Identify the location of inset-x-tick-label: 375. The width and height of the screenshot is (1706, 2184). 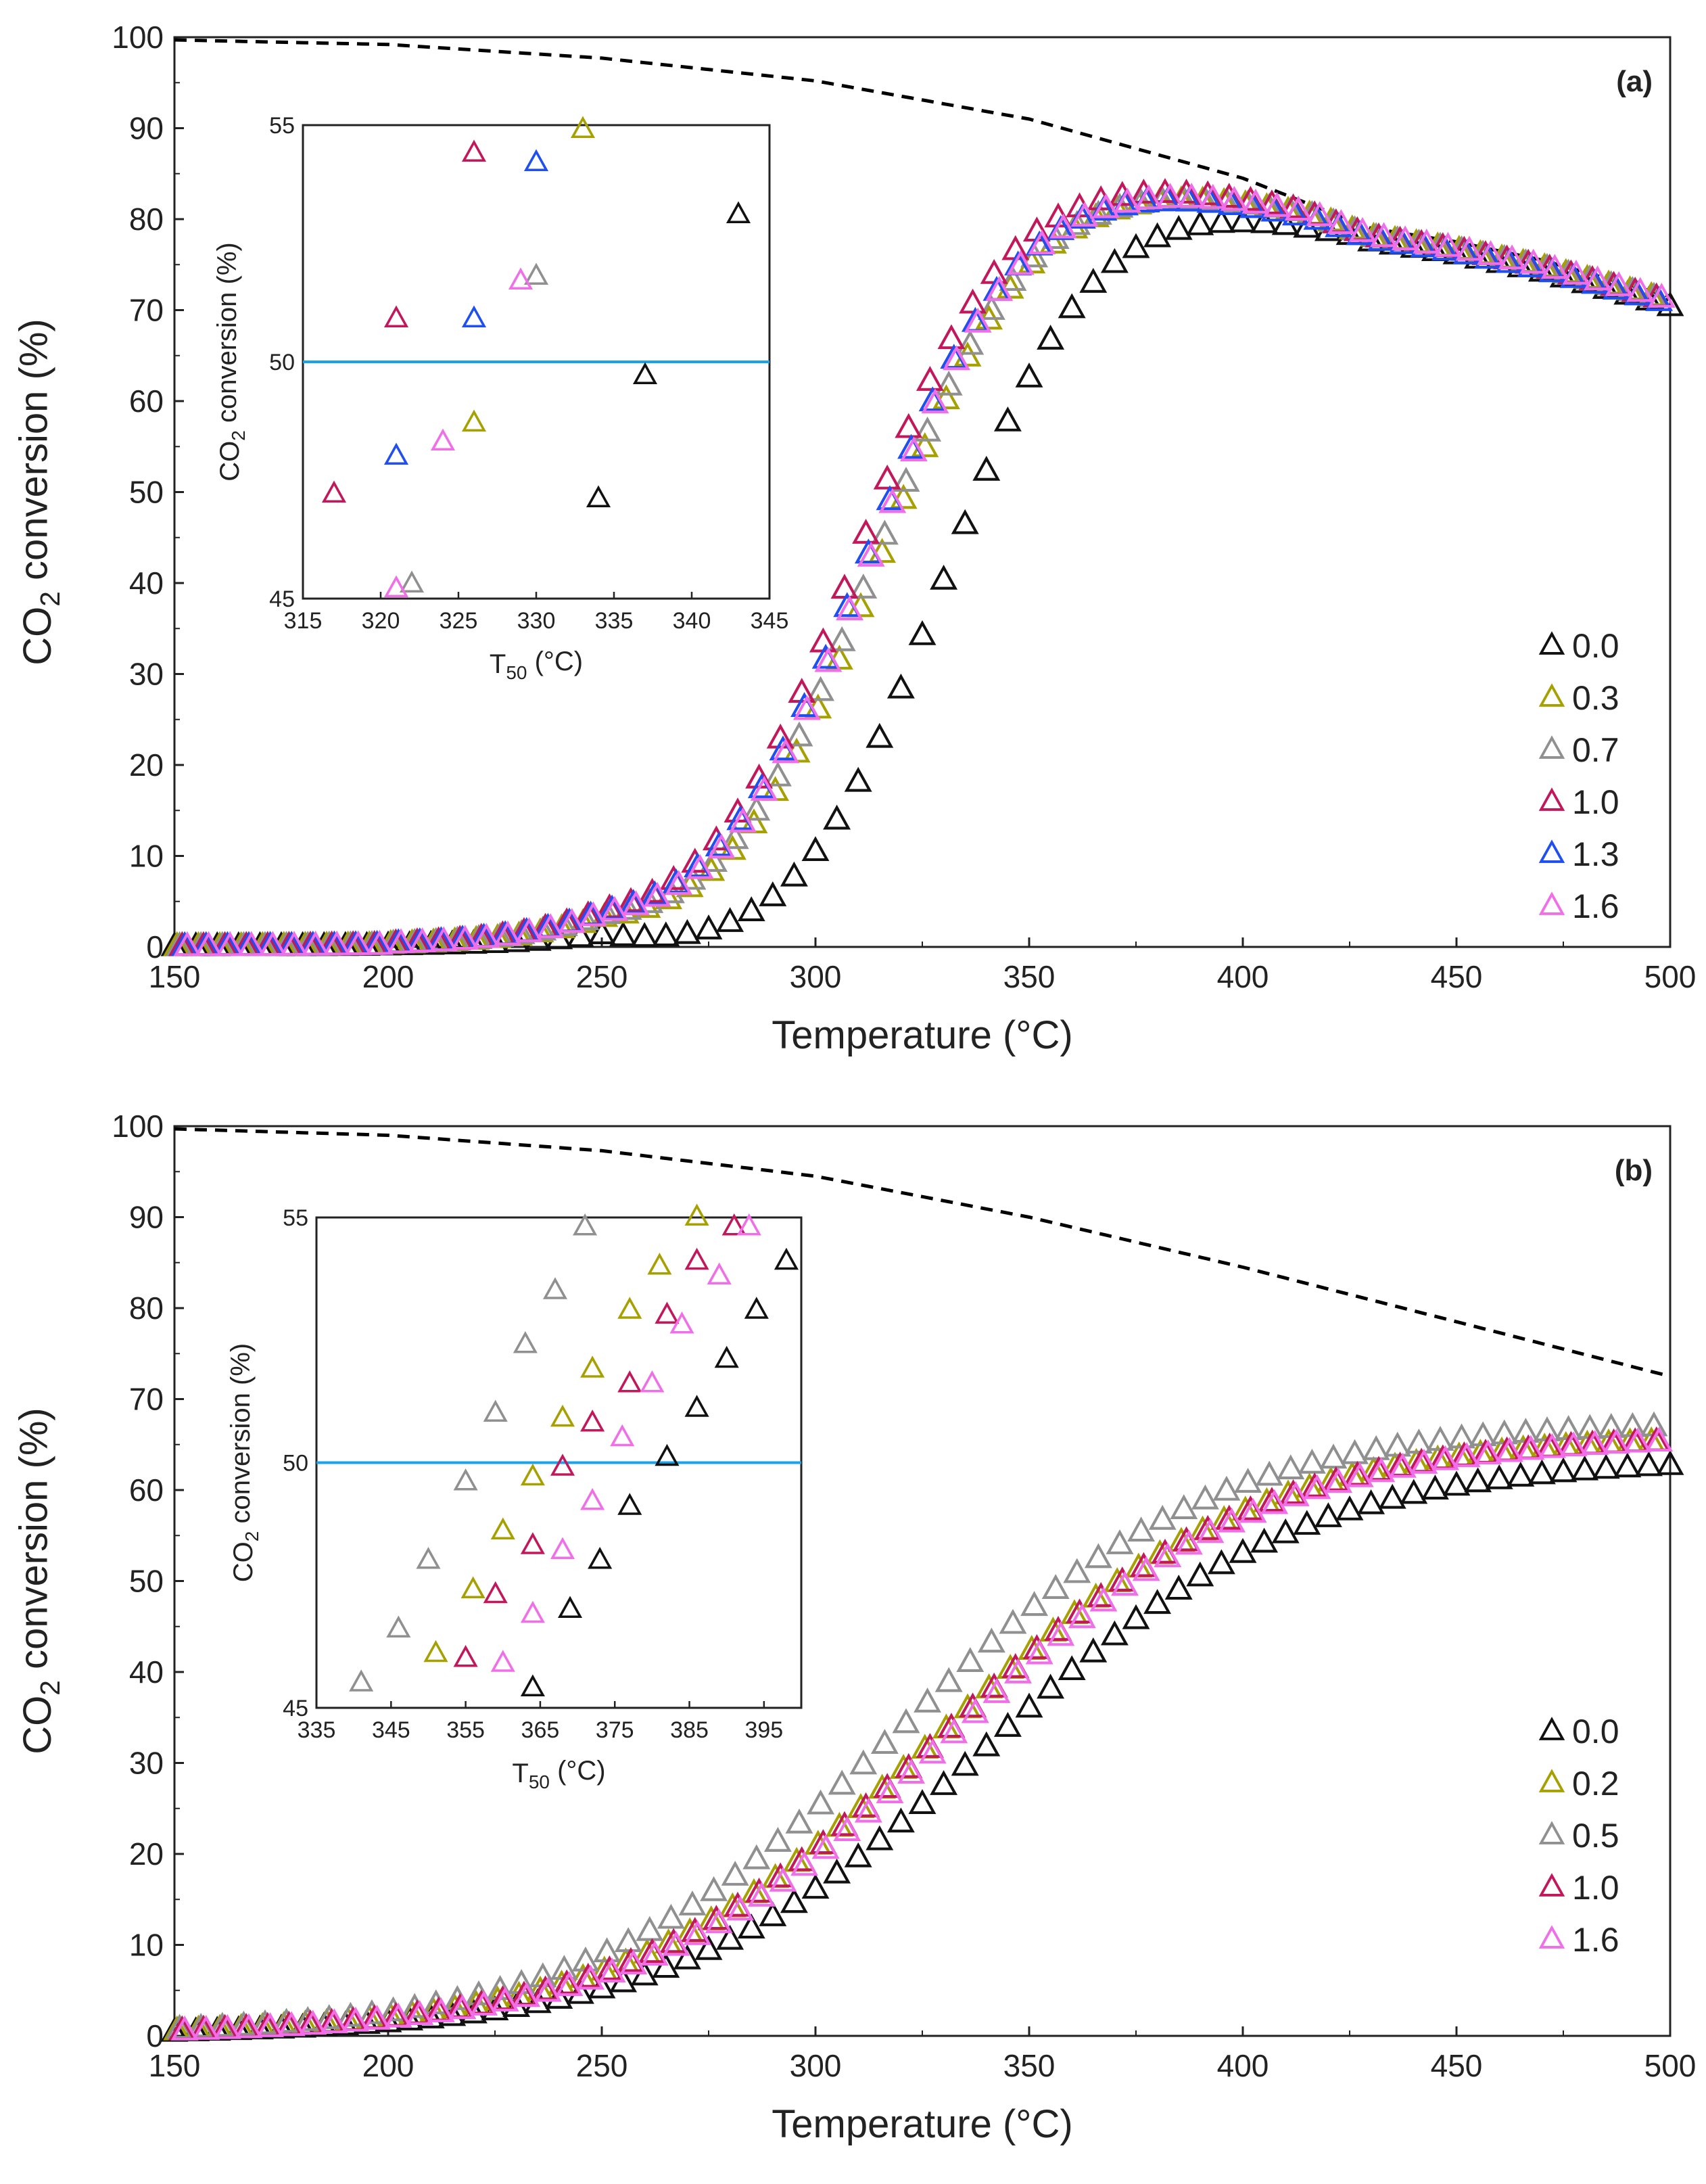
(615, 1730).